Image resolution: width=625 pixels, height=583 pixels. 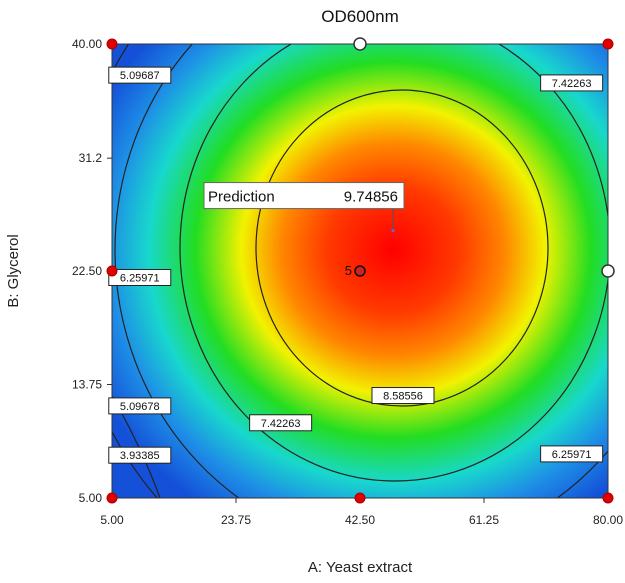 I want to click on x-axis-title: A: Yeast extract, so click(x=360, y=567).